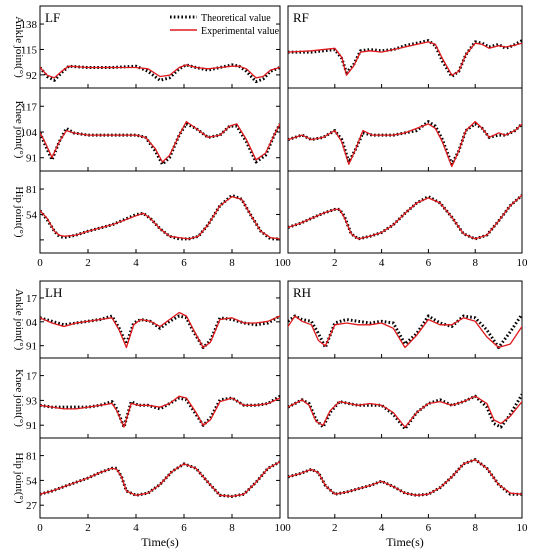 This screenshot has width=533, height=550. What do you see at coordinates (32, 506) in the screenshot?
I see `y-tick-label: 27` at bounding box center [32, 506].